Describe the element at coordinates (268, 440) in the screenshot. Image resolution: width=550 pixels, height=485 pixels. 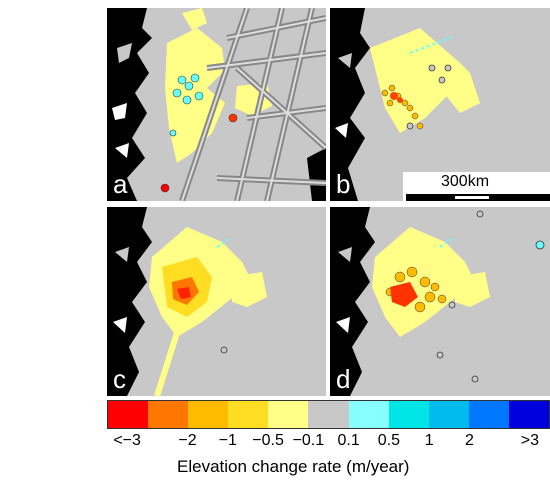
I see `colorbar-tick-label: −0.5` at that location.